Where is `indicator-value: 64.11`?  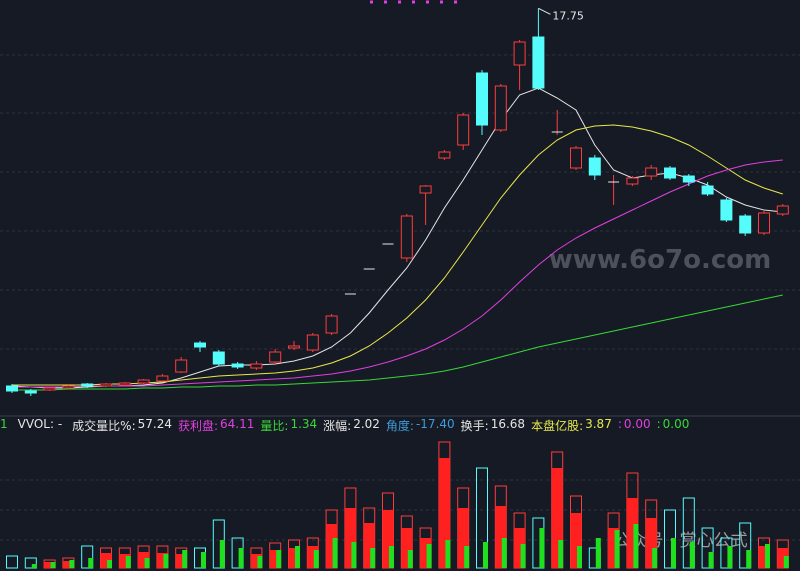
indicator-value: 64.11 is located at coordinates (237, 424).